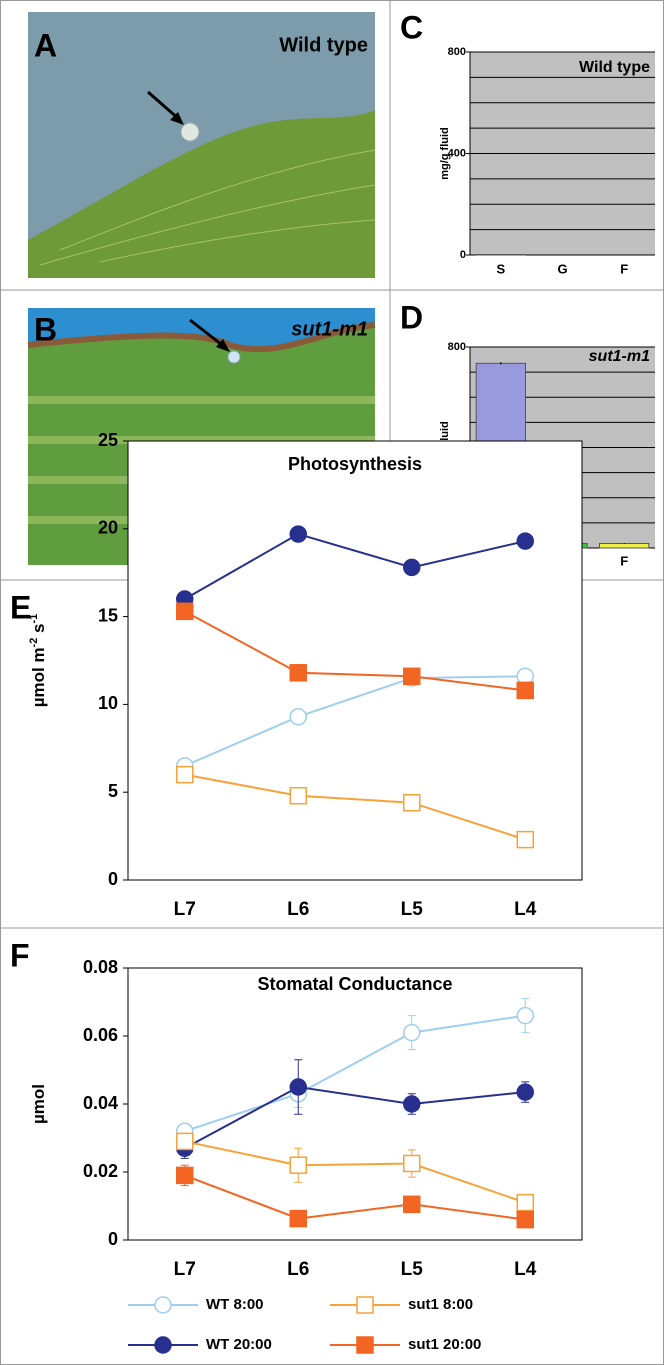 This screenshot has width=664, height=1365. What do you see at coordinates (100, 1103) in the screenshot?
I see `y-tick-label: 0.04` at bounding box center [100, 1103].